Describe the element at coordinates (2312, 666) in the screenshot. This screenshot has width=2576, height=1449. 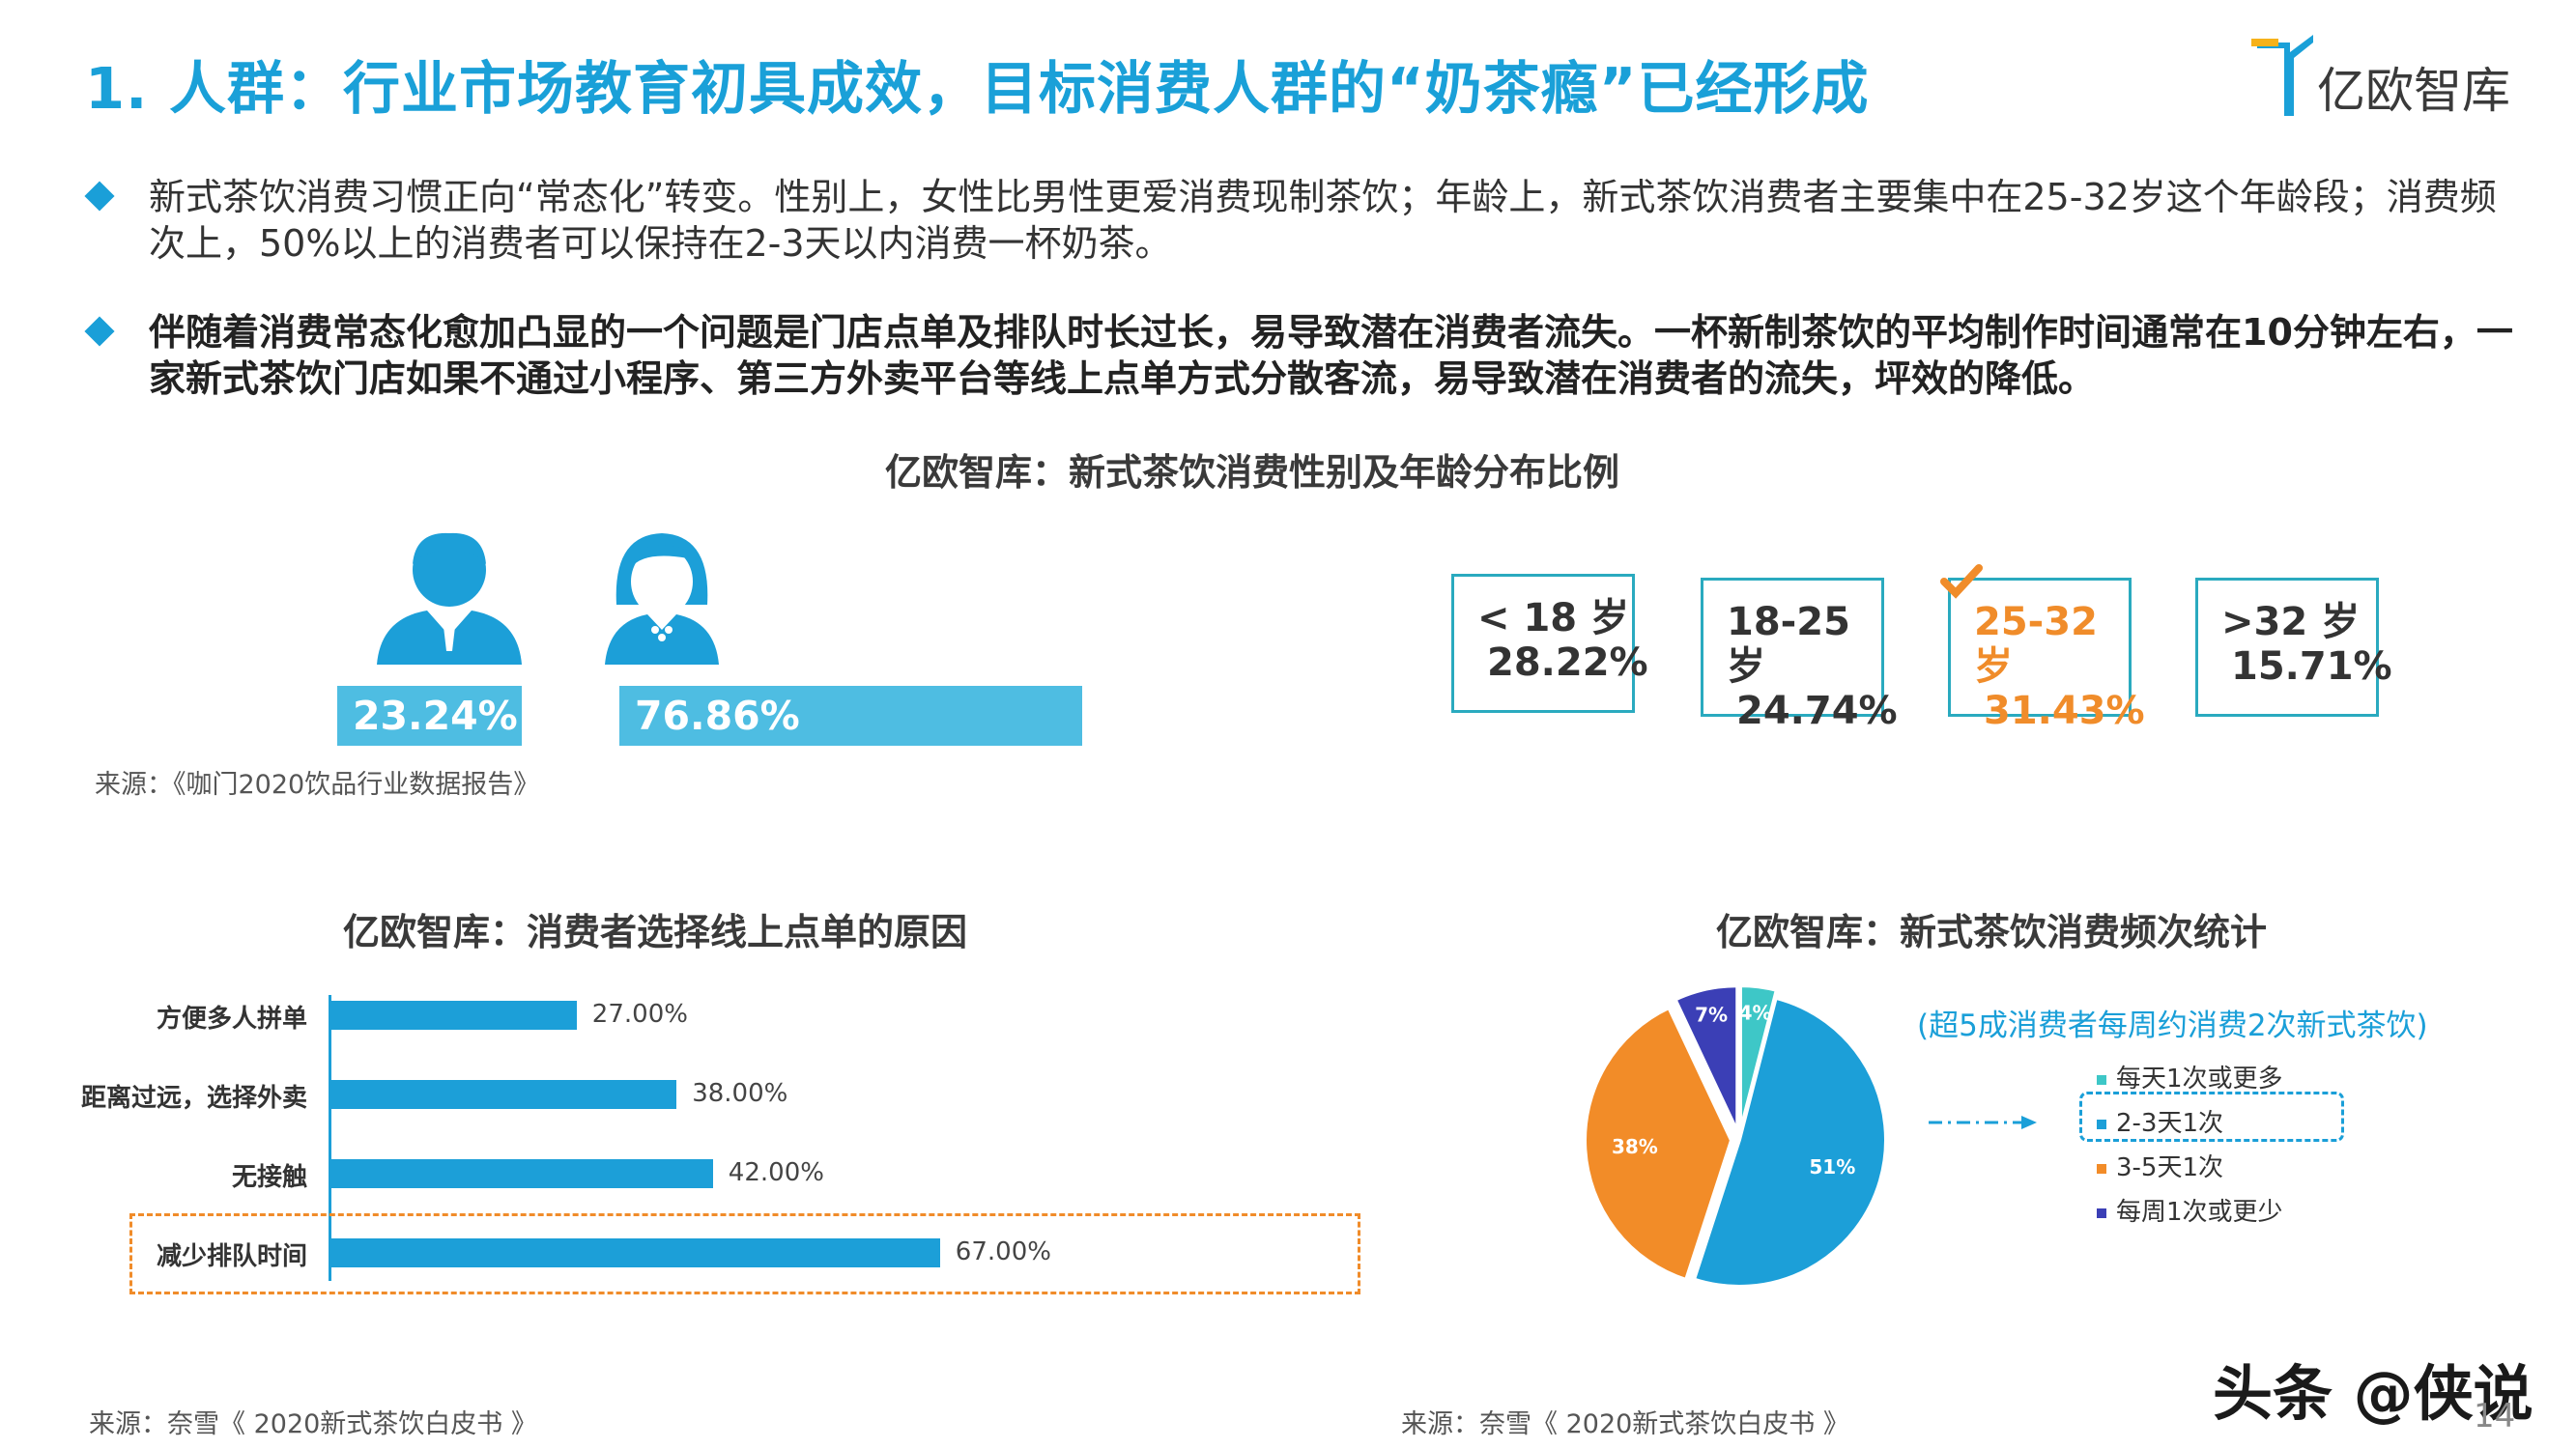
I see `age-group-value: 15.71%` at that location.